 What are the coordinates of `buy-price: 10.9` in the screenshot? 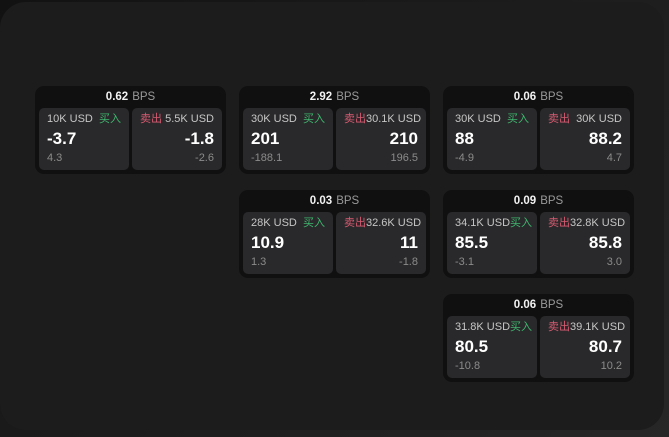 It's located at (268, 242).